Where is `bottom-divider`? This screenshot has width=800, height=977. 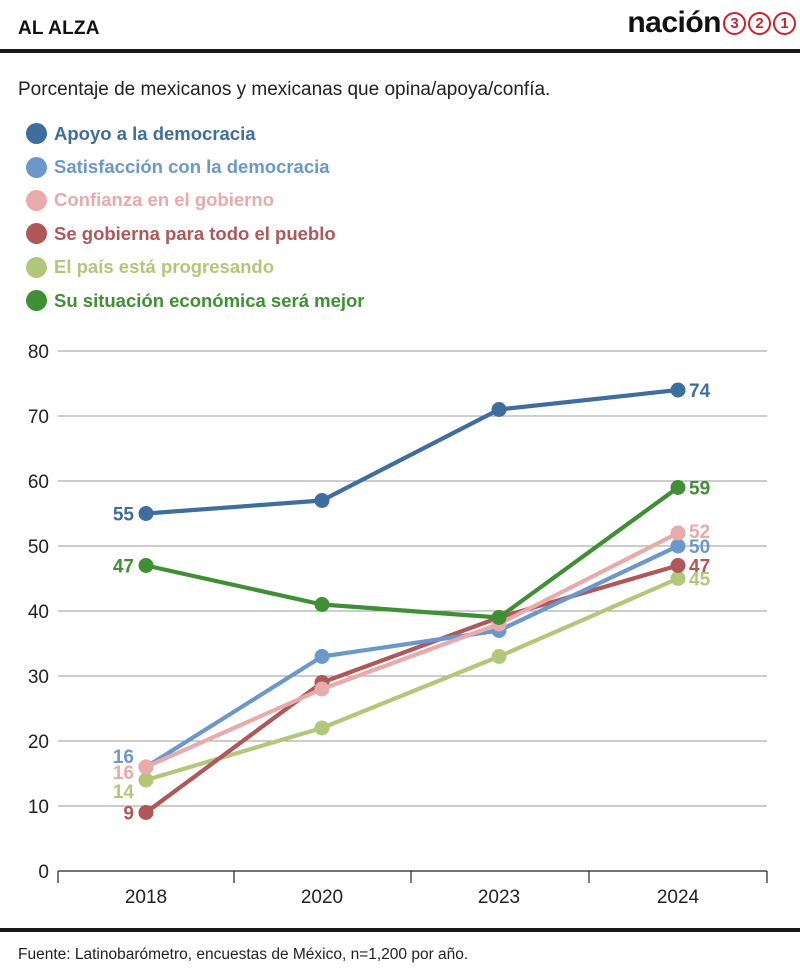
bottom-divider is located at coordinates (400, 930).